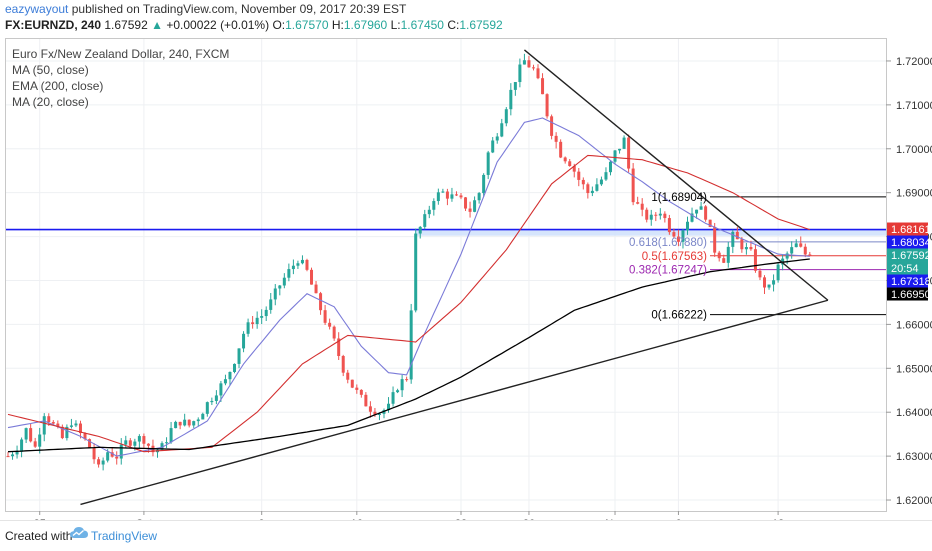 This screenshot has width=932, height=551. I want to click on time-axis: 25 Oct 9 16 23 26 Nov 6 13, so click(446, 515).